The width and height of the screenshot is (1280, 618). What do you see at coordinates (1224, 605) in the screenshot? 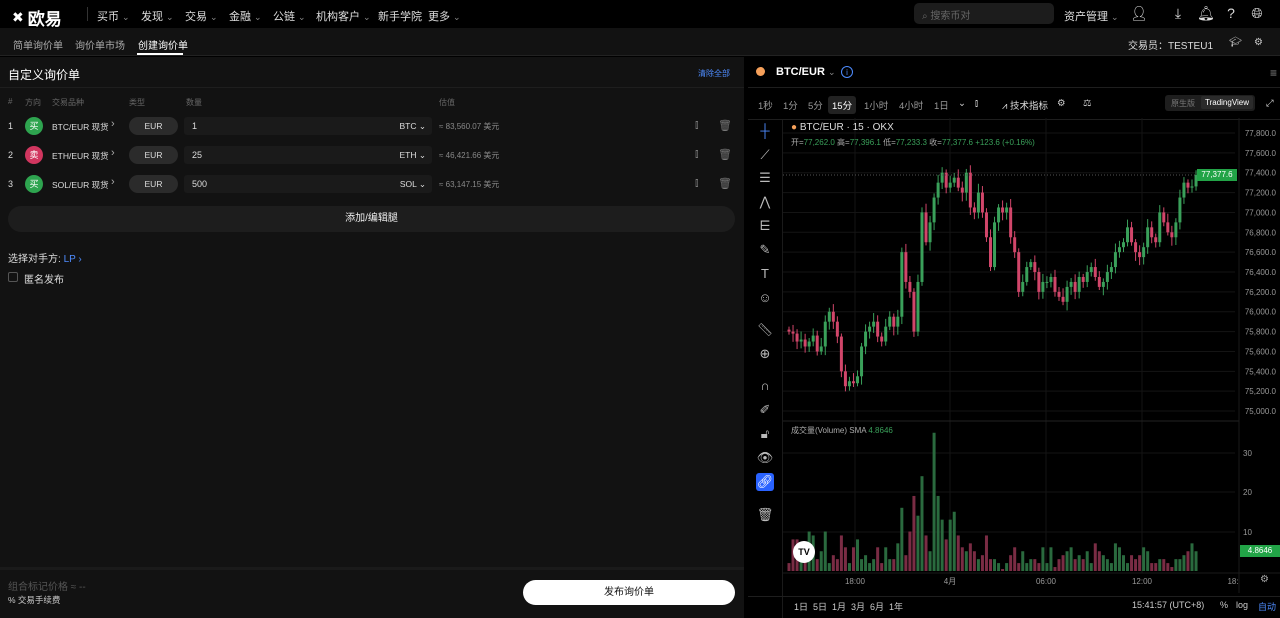
I see `percent-toggle: %` at bounding box center [1224, 605].